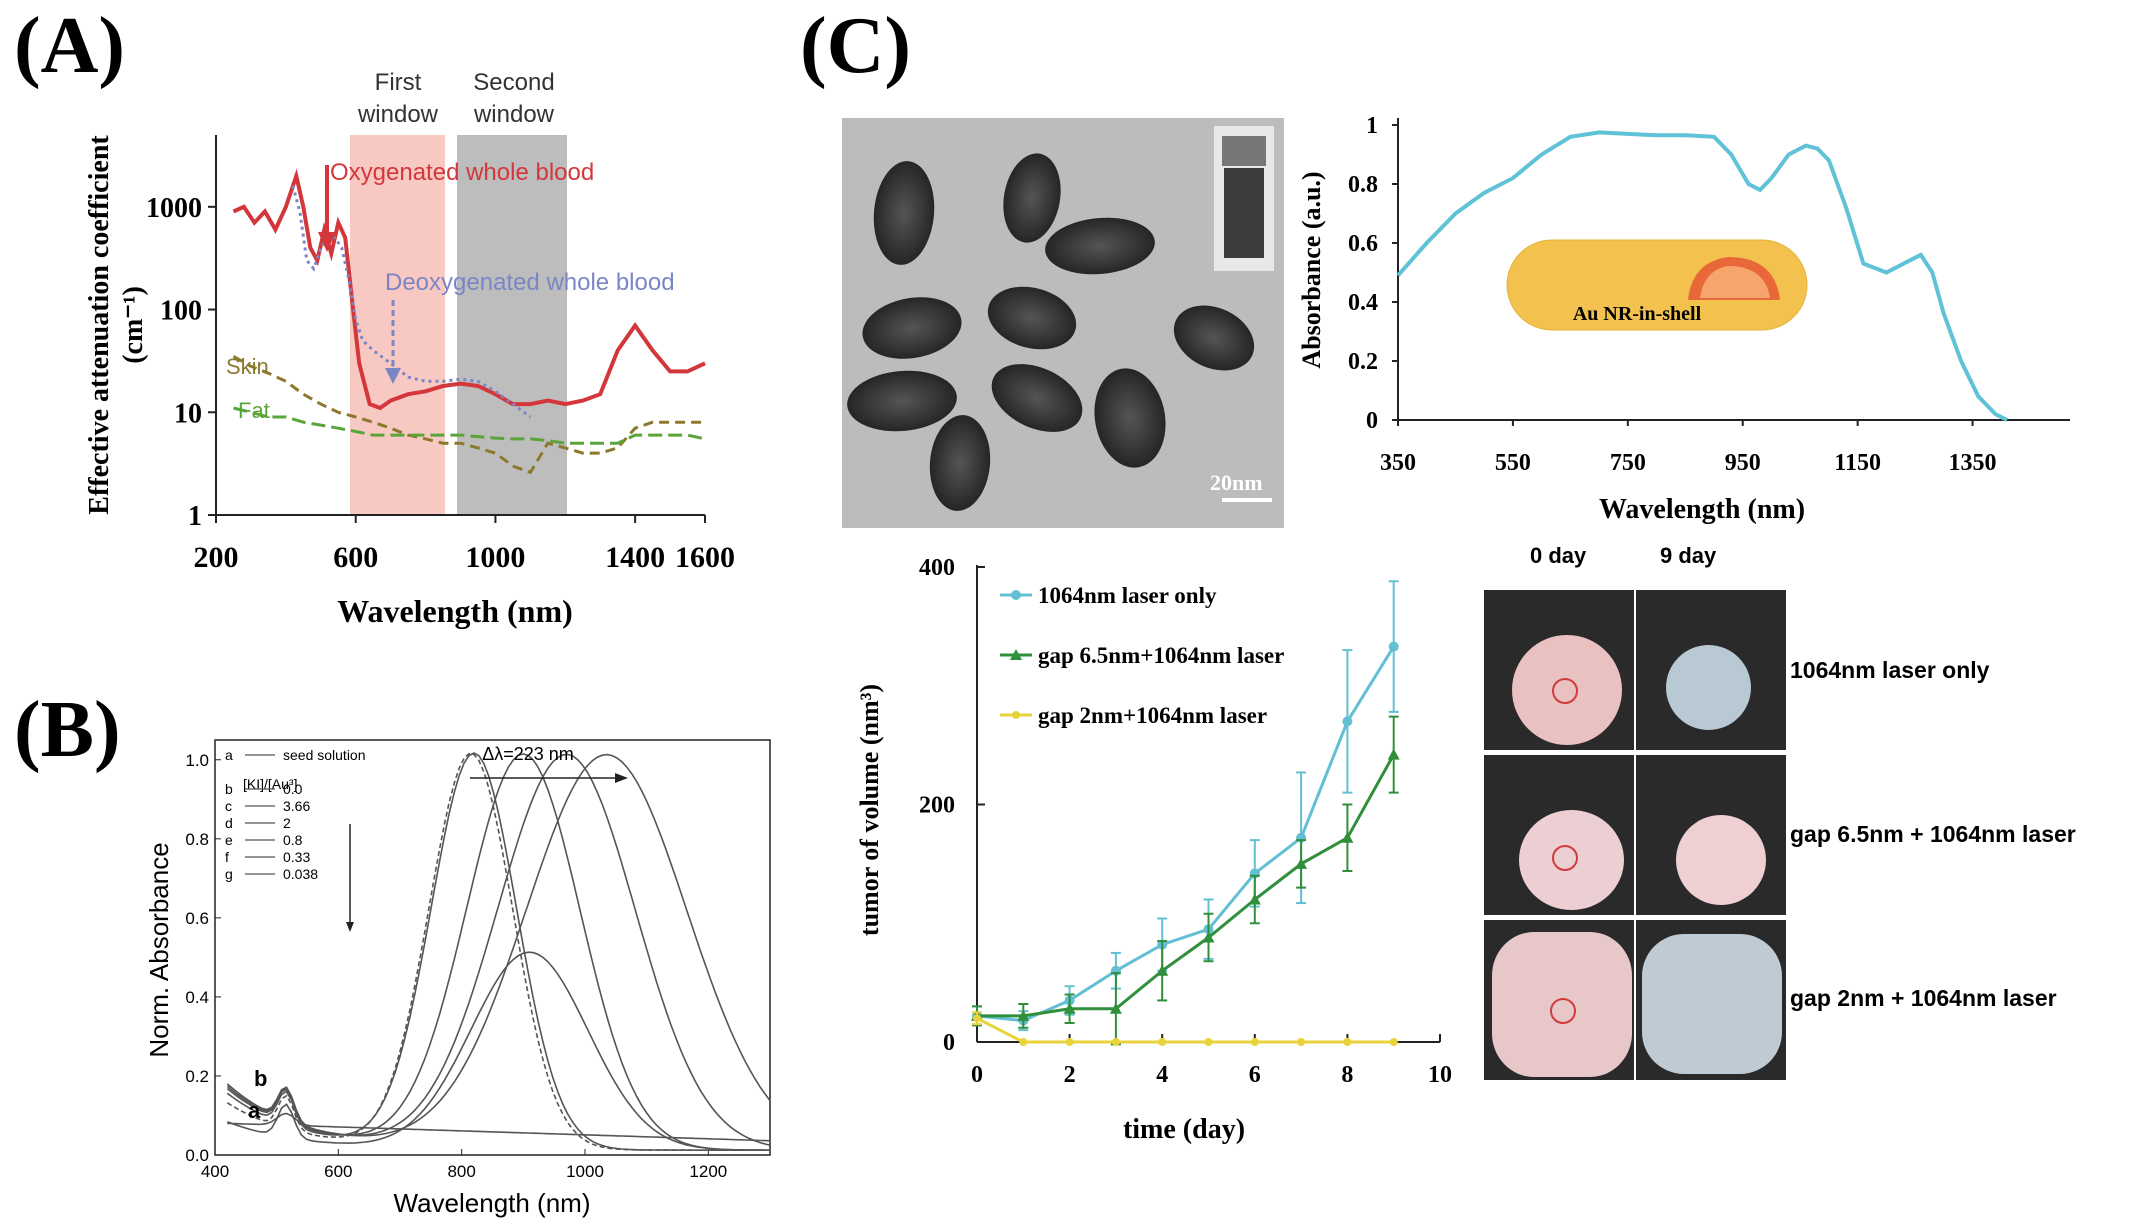 This screenshot has width=2141, height=1230. I want to click on photo-row-1-day9, so click(1711, 670).